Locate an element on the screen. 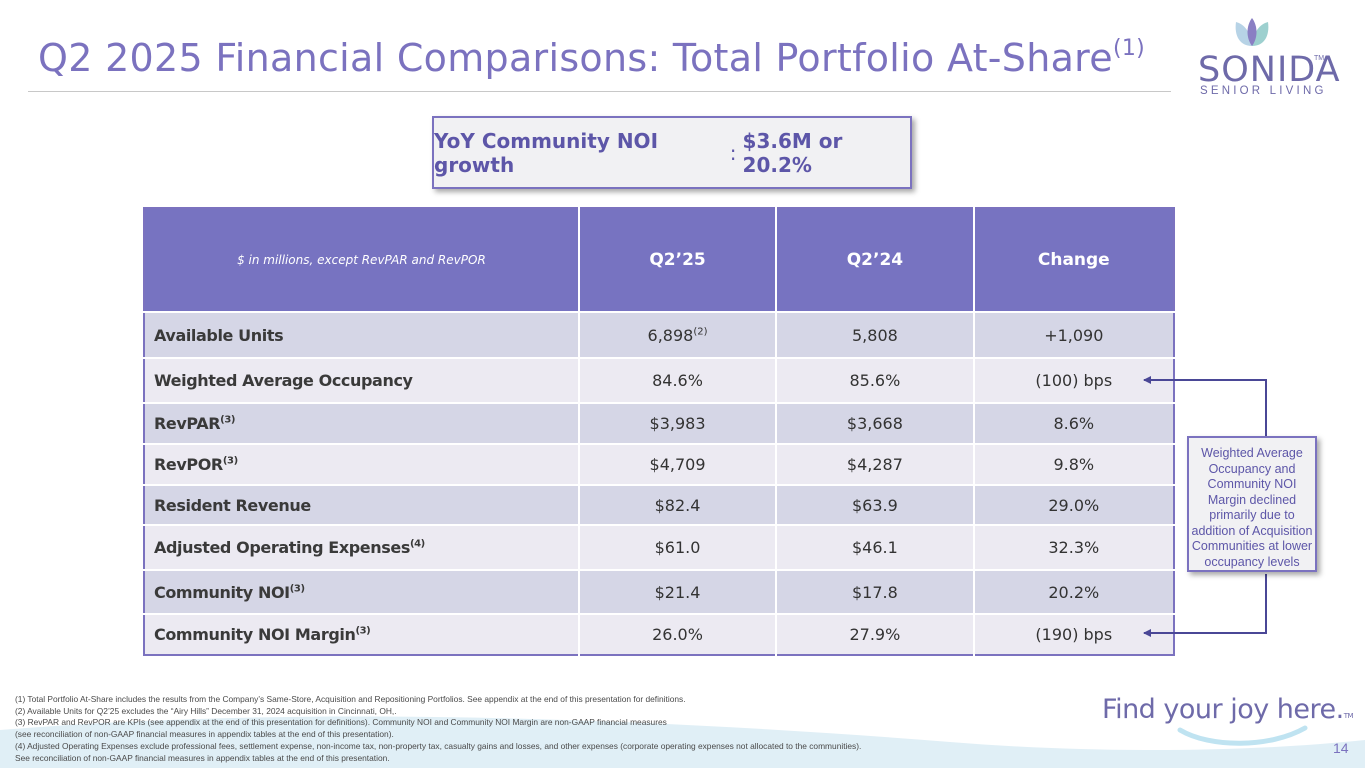  table-row: Resident Revenue $82.4 $63.9 29.0% is located at coordinates (659, 504).